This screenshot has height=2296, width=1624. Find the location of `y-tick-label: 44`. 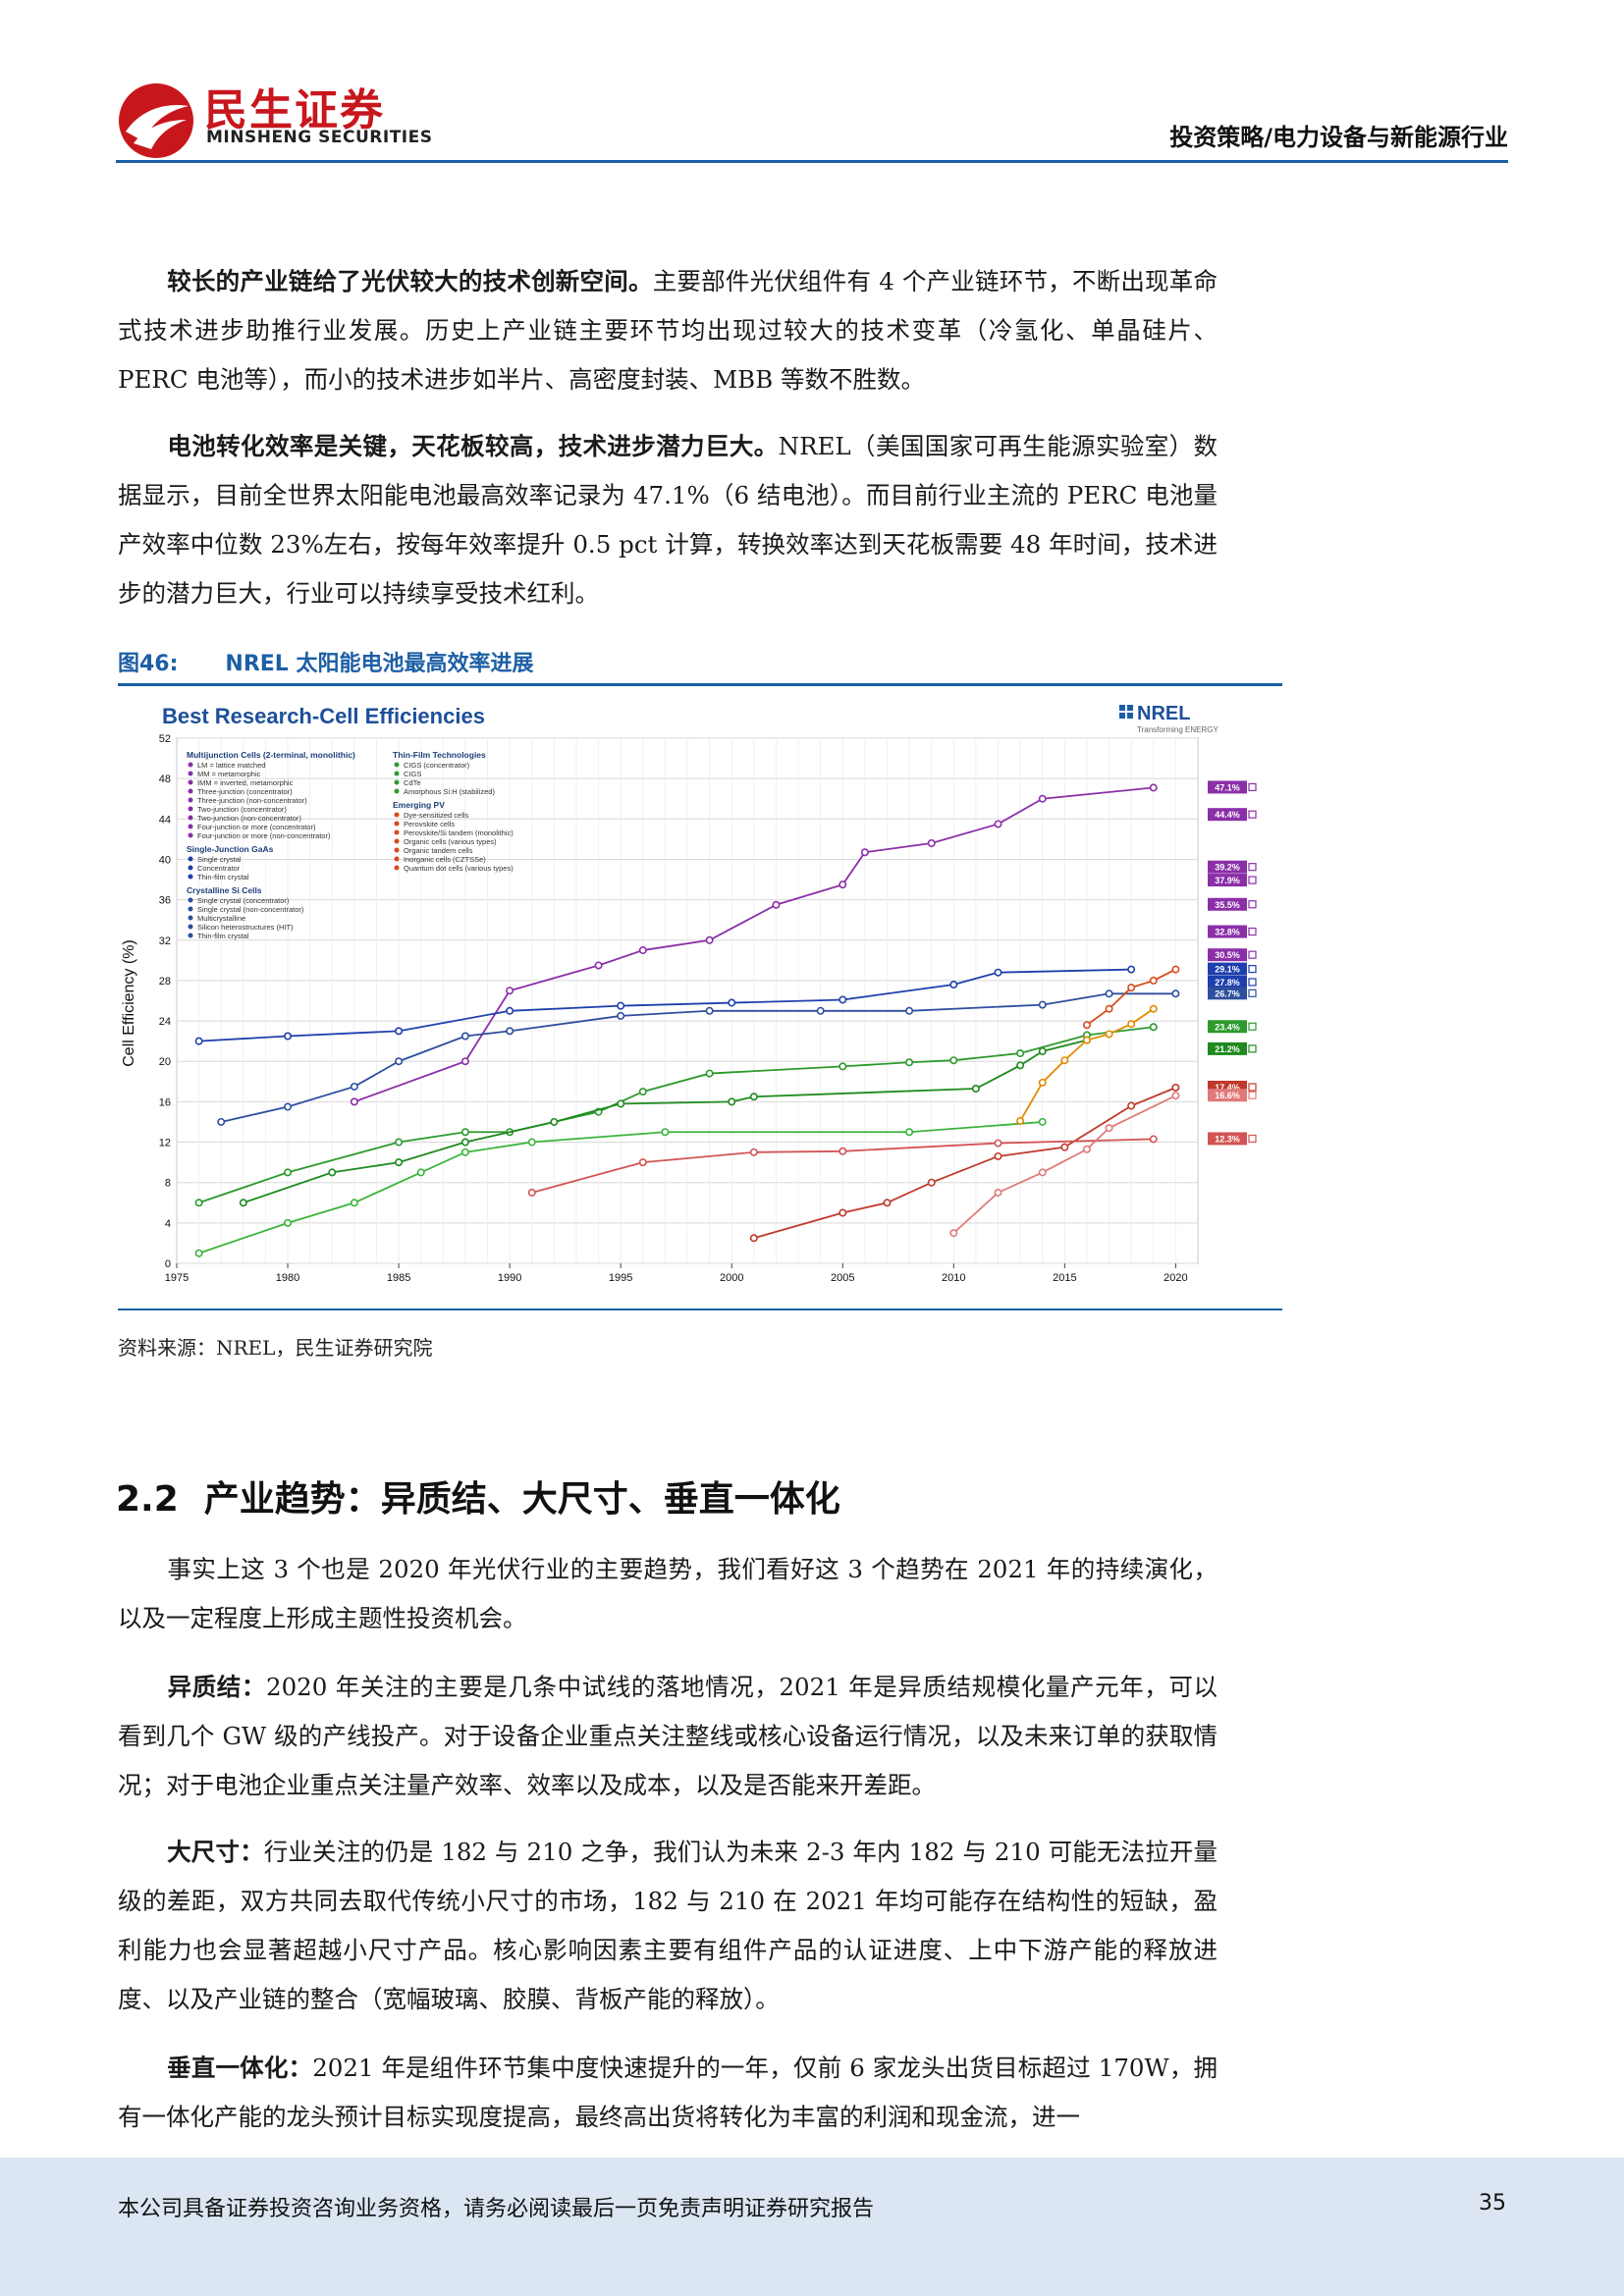

y-tick-label: 44 is located at coordinates (165, 820).